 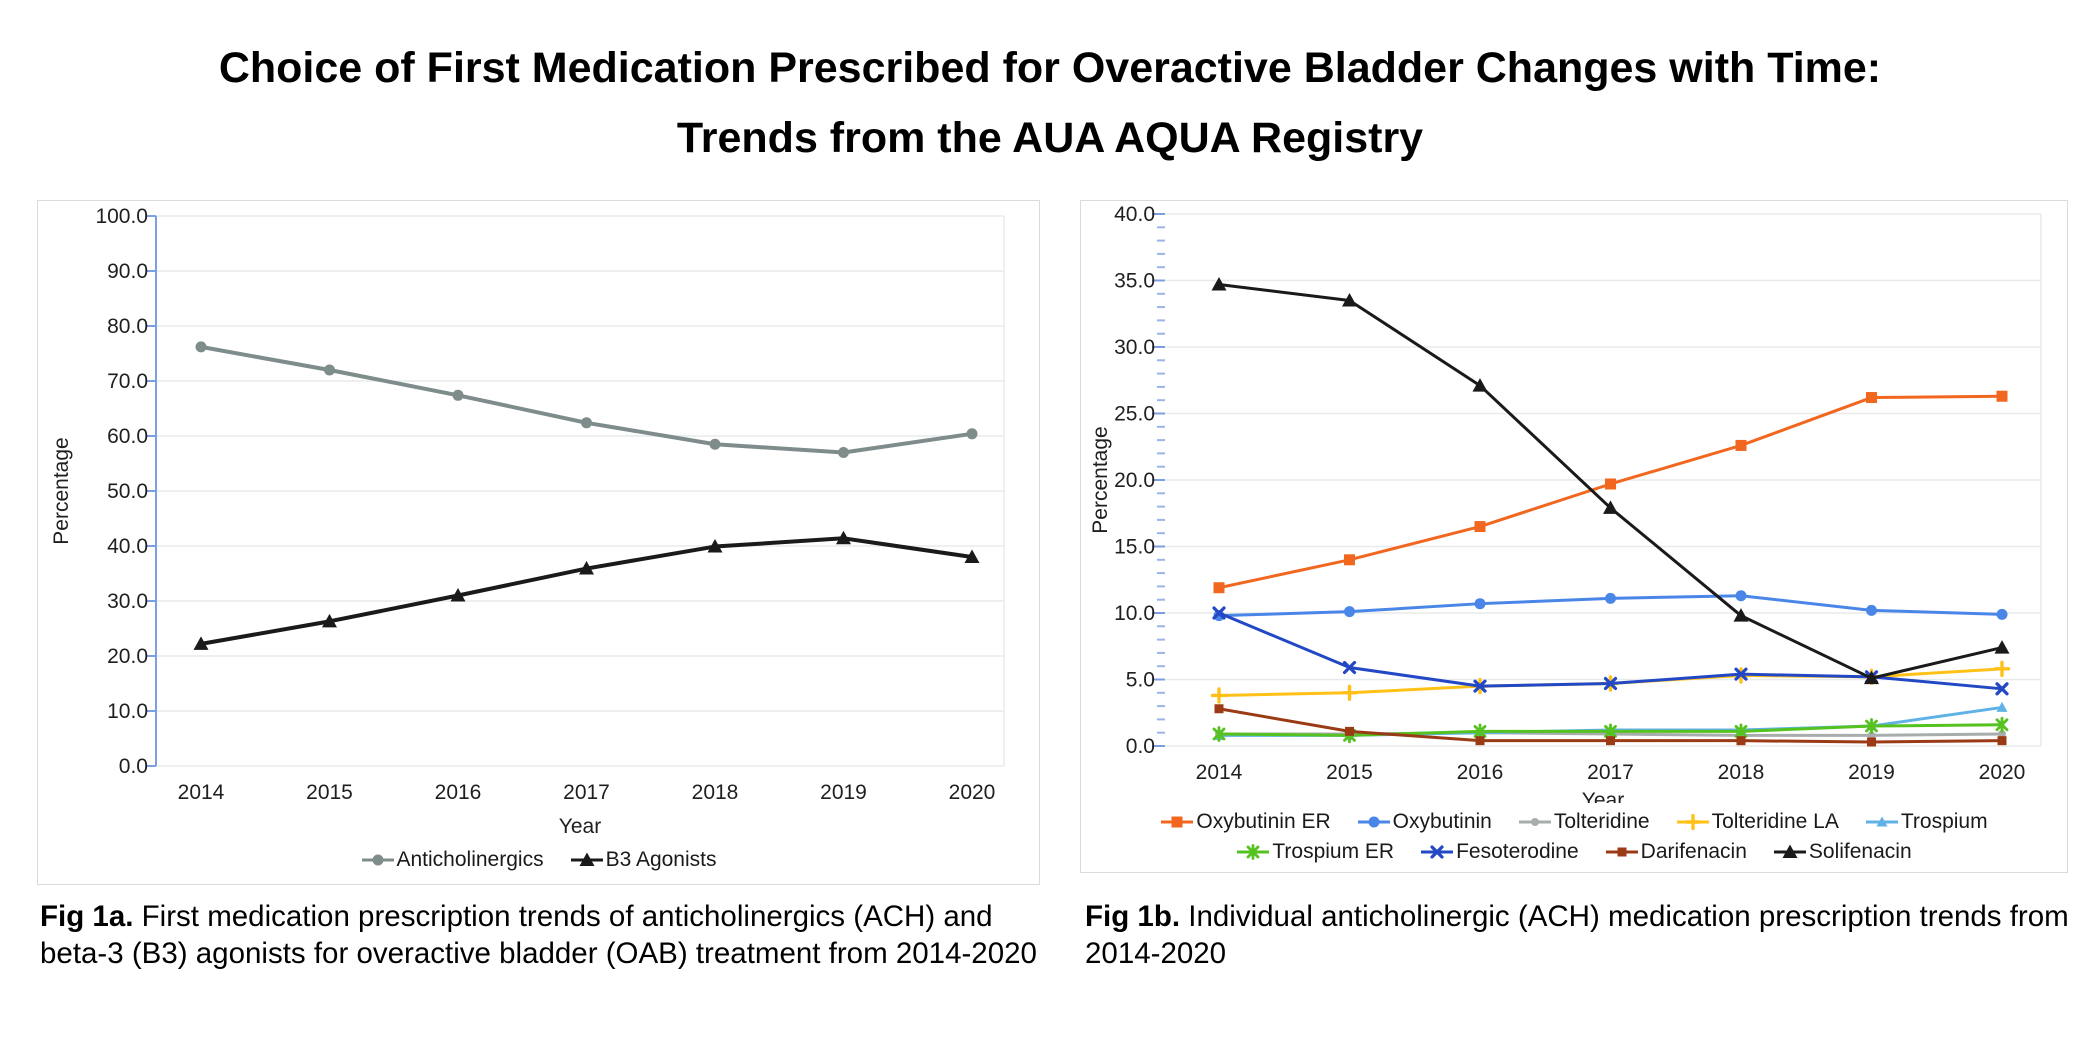 I want to click on fig1a-legend: Anticholinergics B3 Agonists, so click(x=538, y=860).